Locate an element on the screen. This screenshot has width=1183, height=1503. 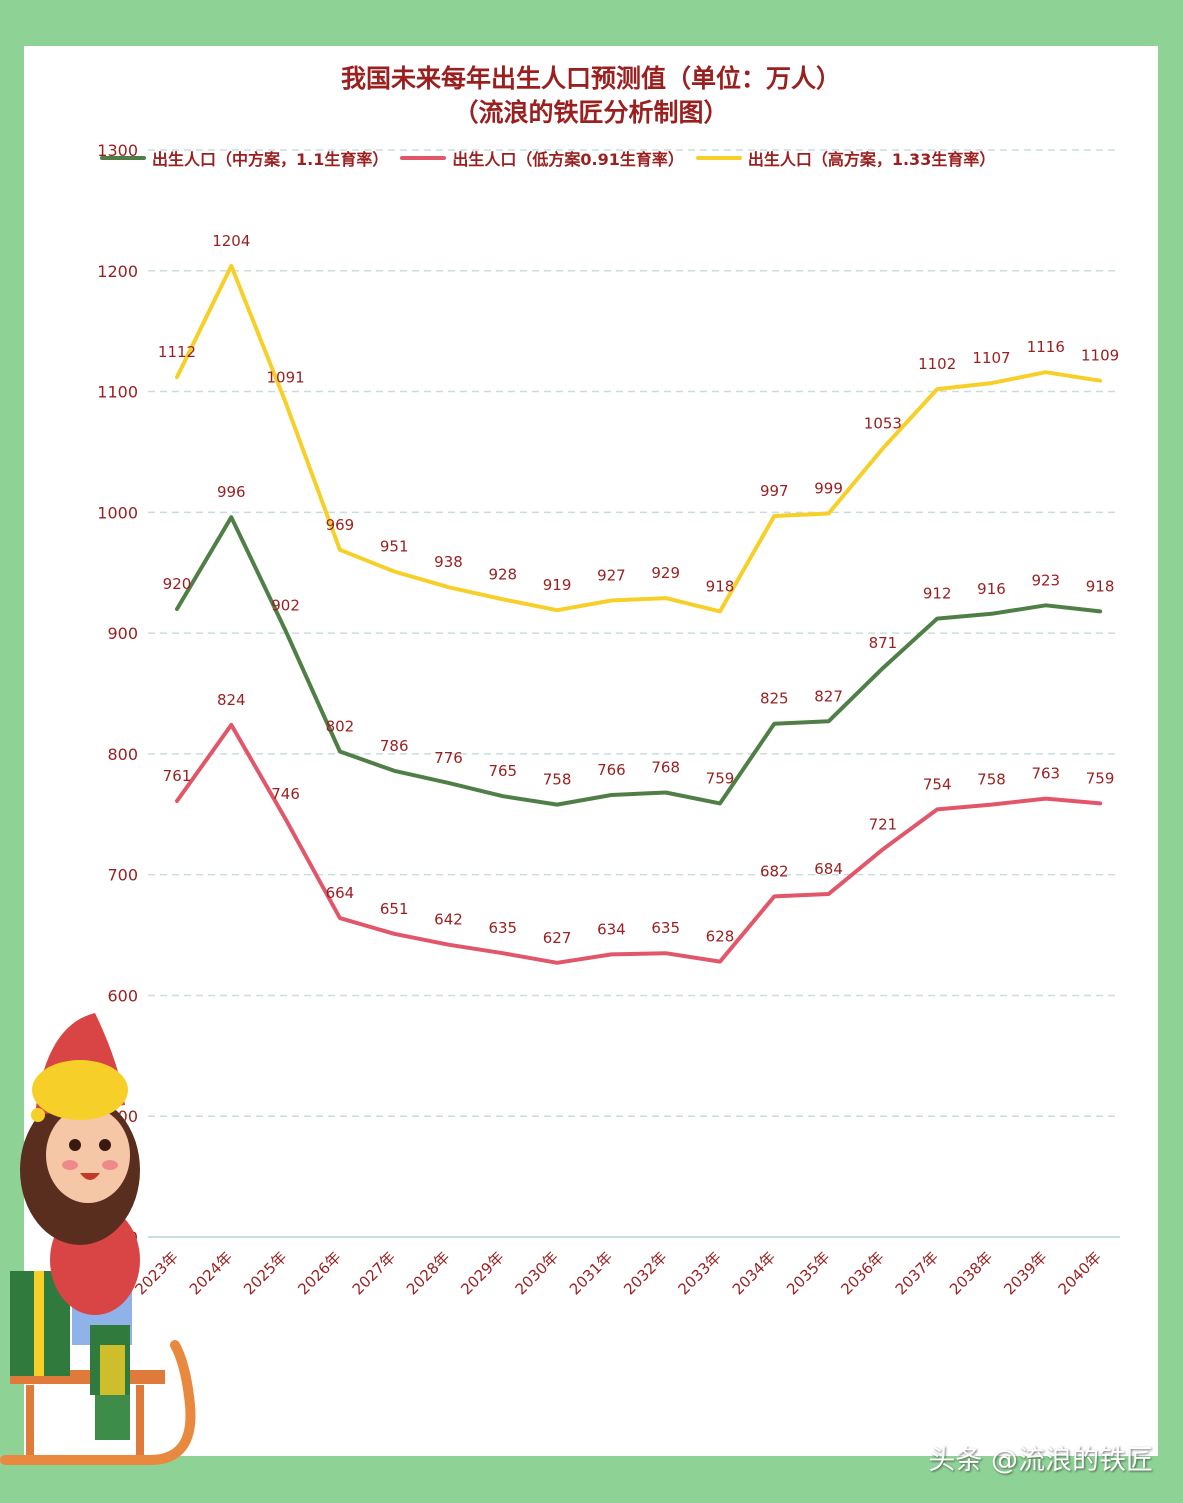
data-label: 902 is located at coordinates (285, 606).